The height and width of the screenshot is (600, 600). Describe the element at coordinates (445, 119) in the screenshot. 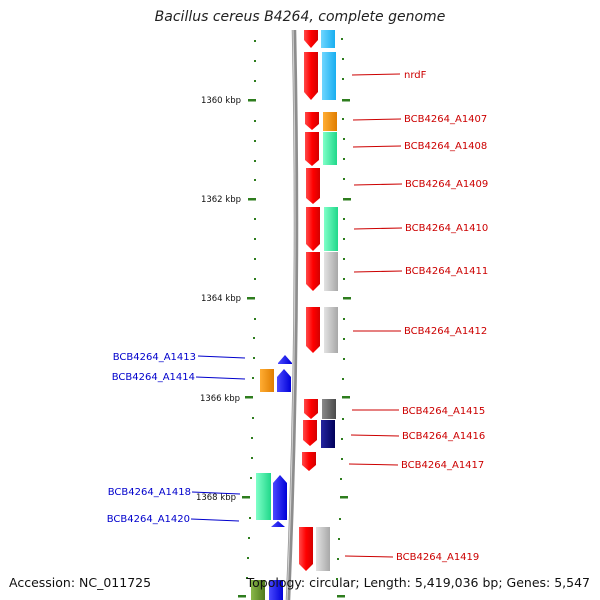

I see `gene-label: BCB4264_A1407` at that location.